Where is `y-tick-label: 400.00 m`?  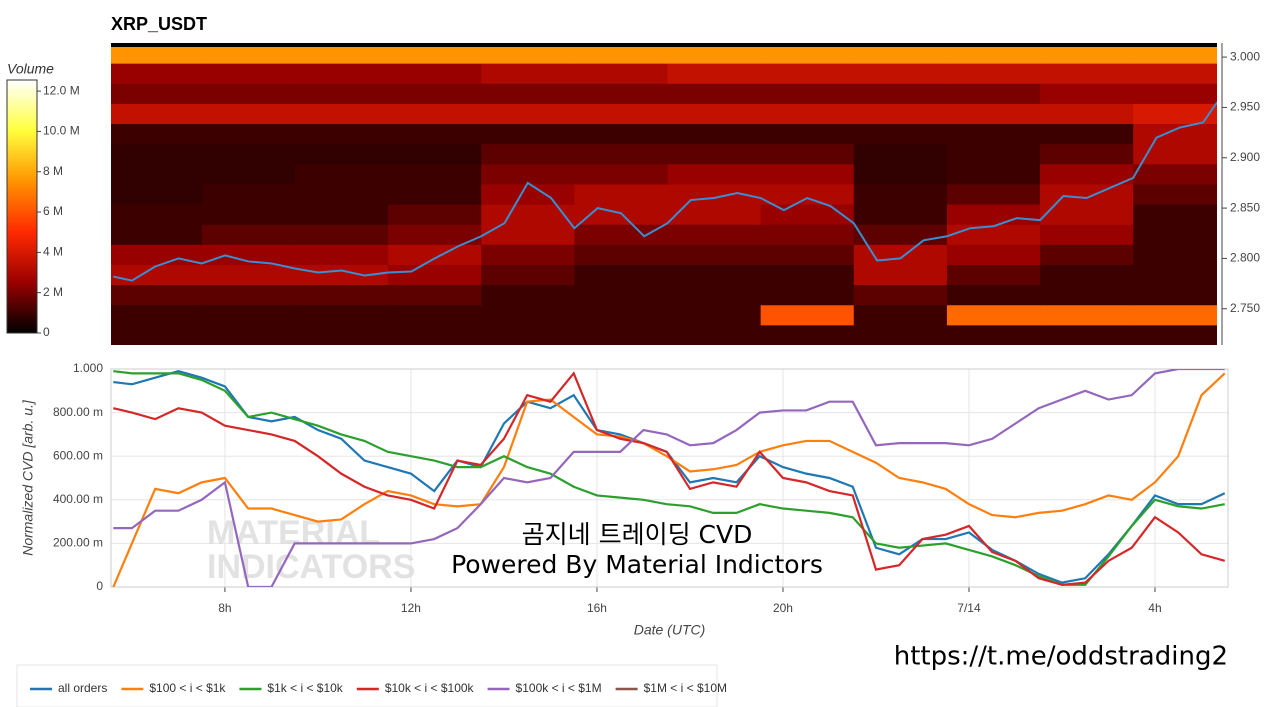
y-tick-label: 400.00 m is located at coordinates (78, 499).